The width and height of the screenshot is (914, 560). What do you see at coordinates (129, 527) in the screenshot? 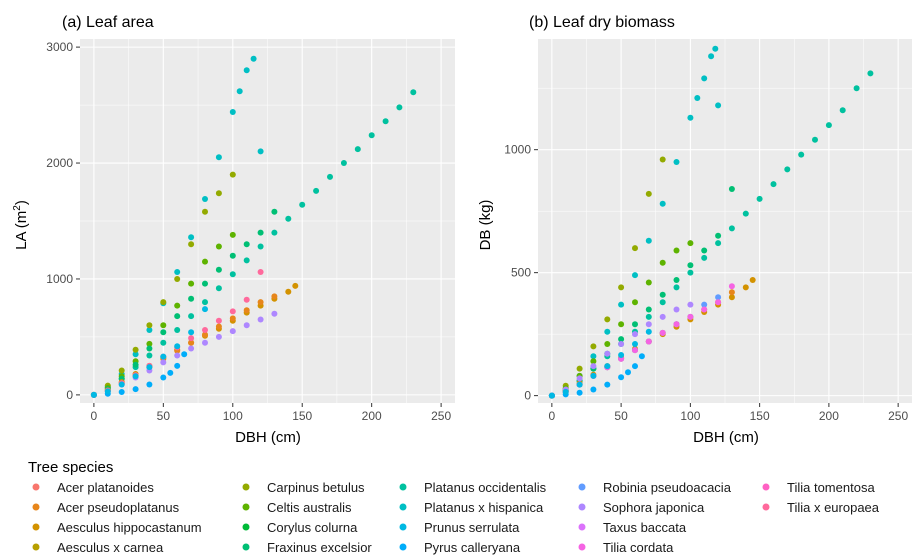
I see `legend-label: Aesculus hippocastanum` at bounding box center [129, 527].